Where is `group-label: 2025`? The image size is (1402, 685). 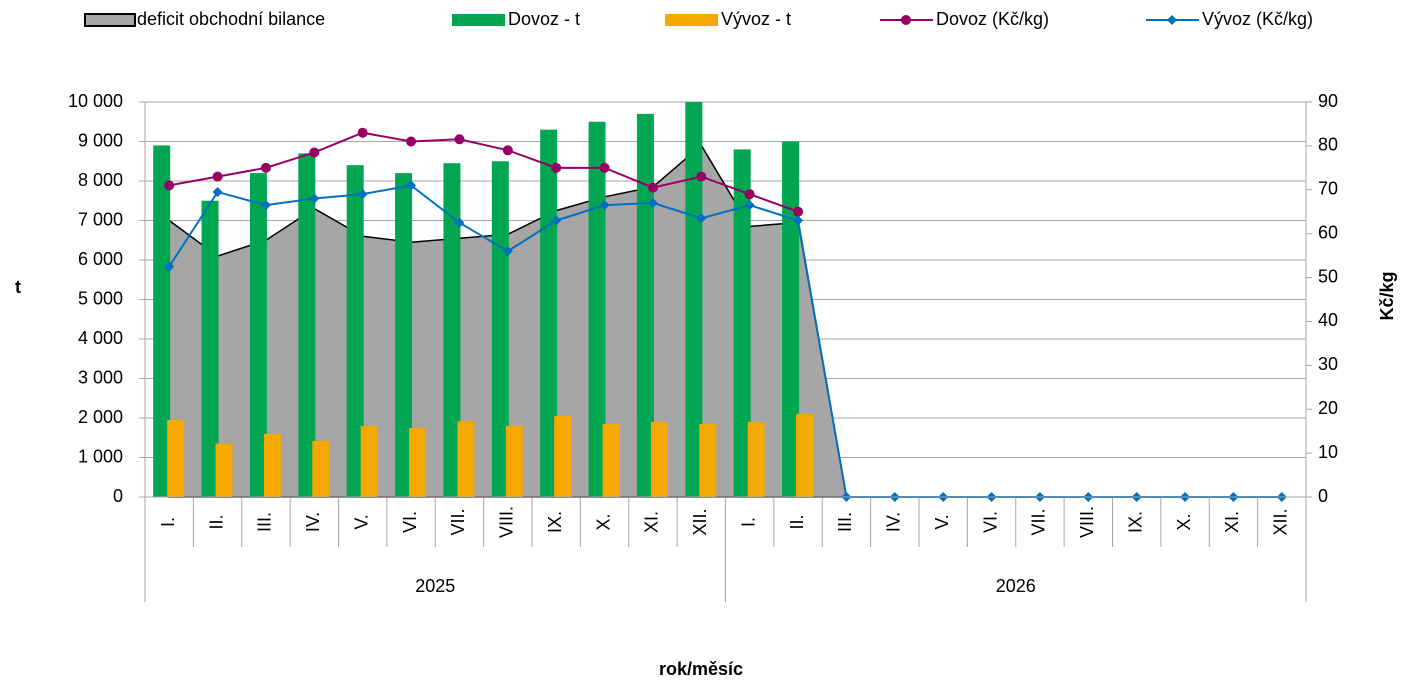
group-label: 2025 is located at coordinates (435, 586).